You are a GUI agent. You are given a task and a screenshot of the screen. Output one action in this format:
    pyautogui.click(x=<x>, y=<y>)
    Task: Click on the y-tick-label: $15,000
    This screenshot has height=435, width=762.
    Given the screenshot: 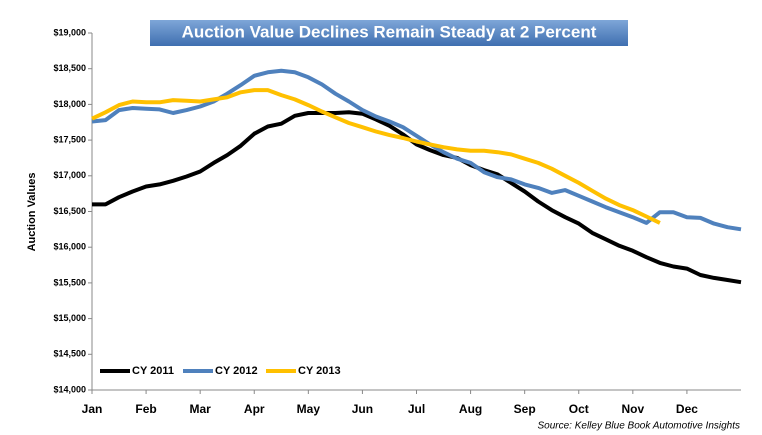 What is the action you would take?
    pyautogui.click(x=69, y=318)
    